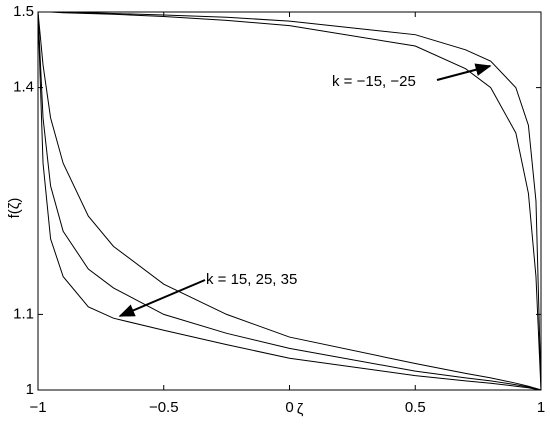 The height and width of the screenshot is (424, 550). What do you see at coordinates (23, 313) in the screenshot?
I see `y-tick-label: 1.1` at bounding box center [23, 313].